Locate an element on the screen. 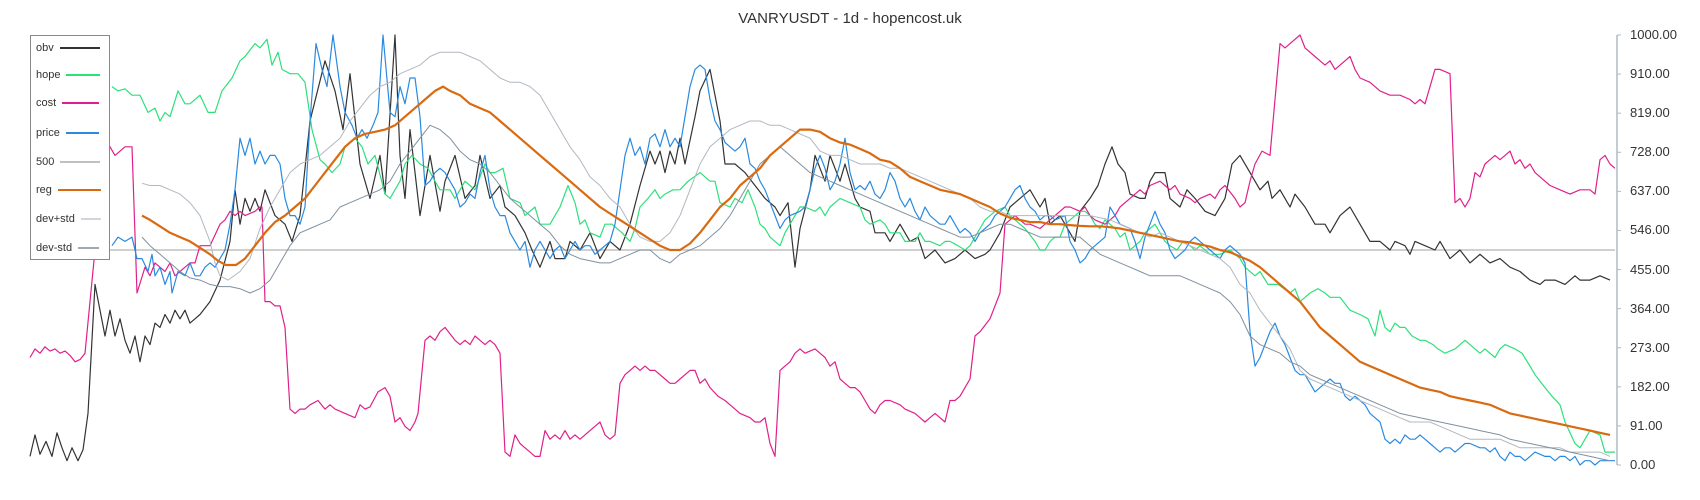  y-tick-label: 819.00 is located at coordinates (1650, 113).